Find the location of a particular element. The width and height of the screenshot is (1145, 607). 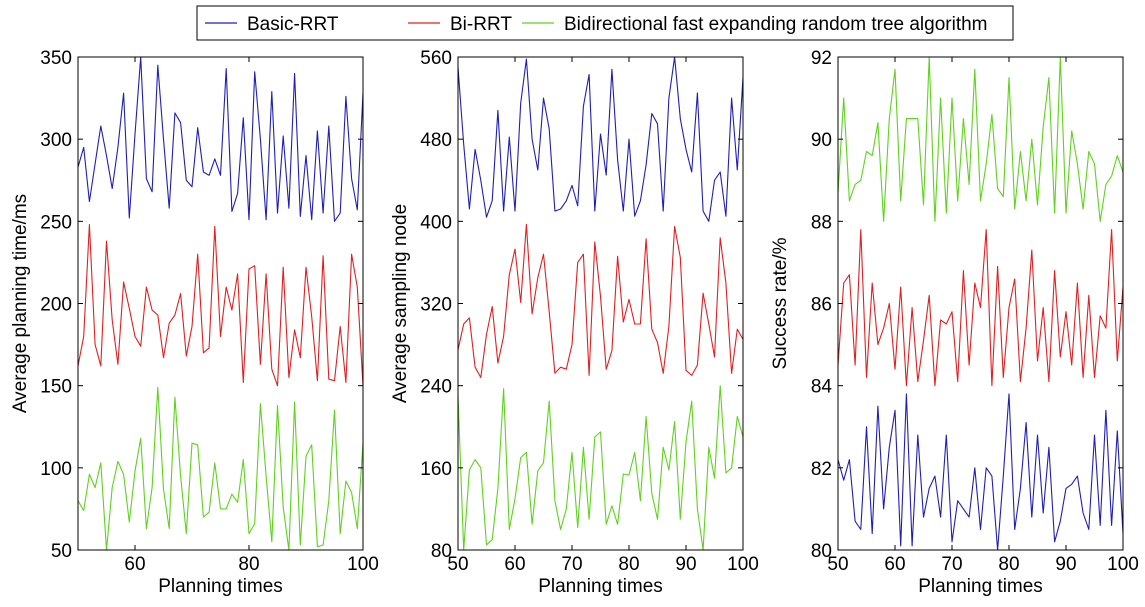

legend-box is located at coordinates (605, 23).